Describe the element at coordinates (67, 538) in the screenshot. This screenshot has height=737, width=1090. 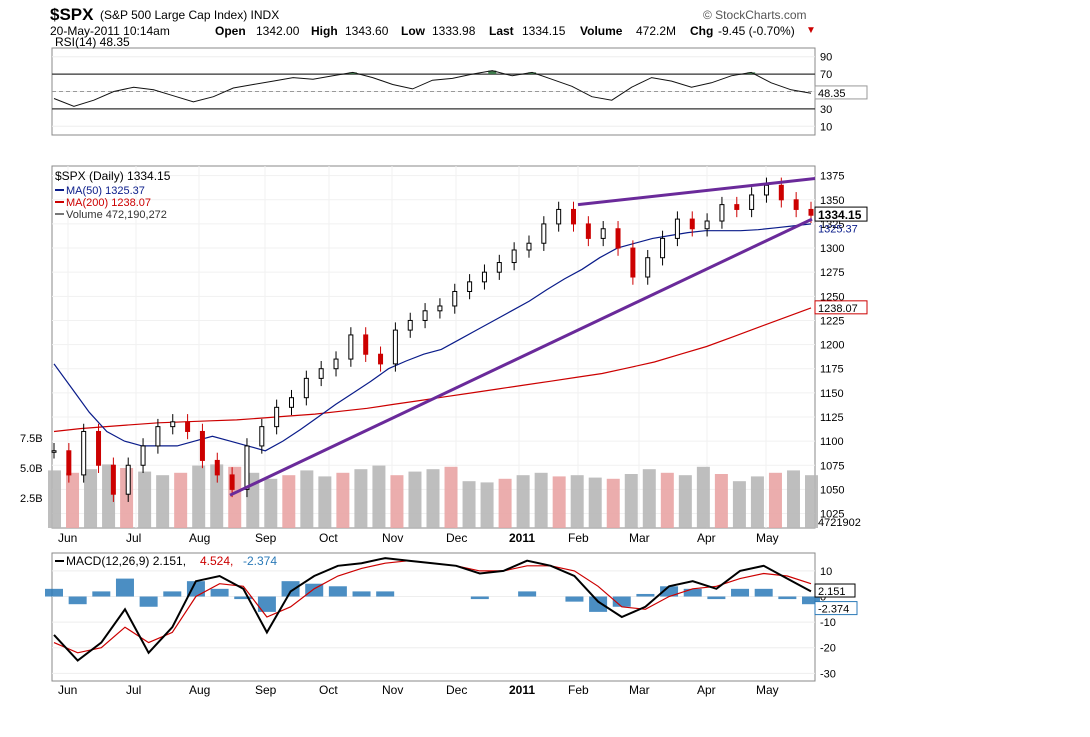
I see `price-x-tick: Jun` at that location.